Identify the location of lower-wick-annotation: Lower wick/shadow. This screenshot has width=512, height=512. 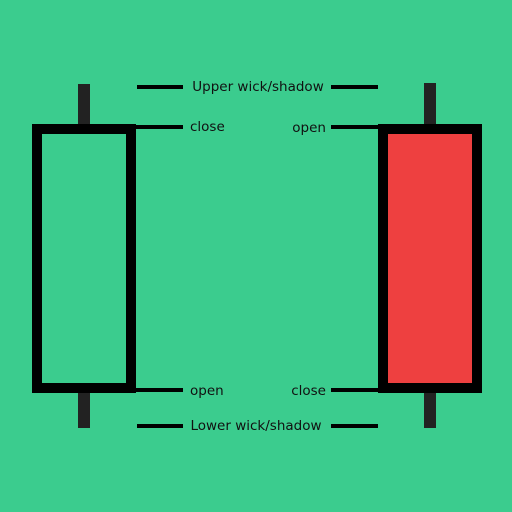
(257, 426).